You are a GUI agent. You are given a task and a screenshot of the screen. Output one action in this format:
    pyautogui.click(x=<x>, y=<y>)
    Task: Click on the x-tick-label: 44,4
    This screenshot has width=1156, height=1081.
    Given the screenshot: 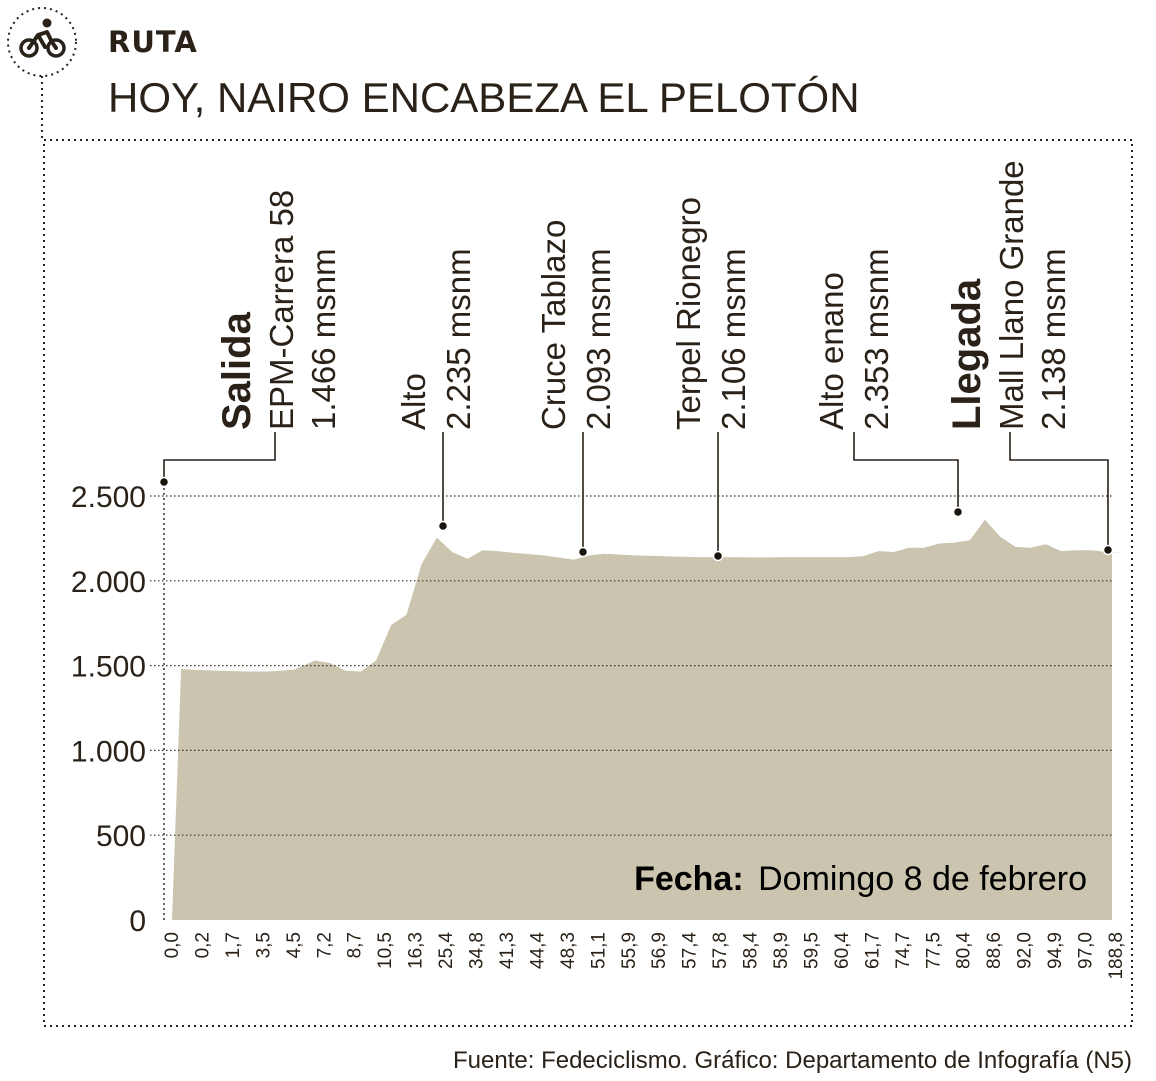 What is the action you would take?
    pyautogui.click(x=537, y=950)
    